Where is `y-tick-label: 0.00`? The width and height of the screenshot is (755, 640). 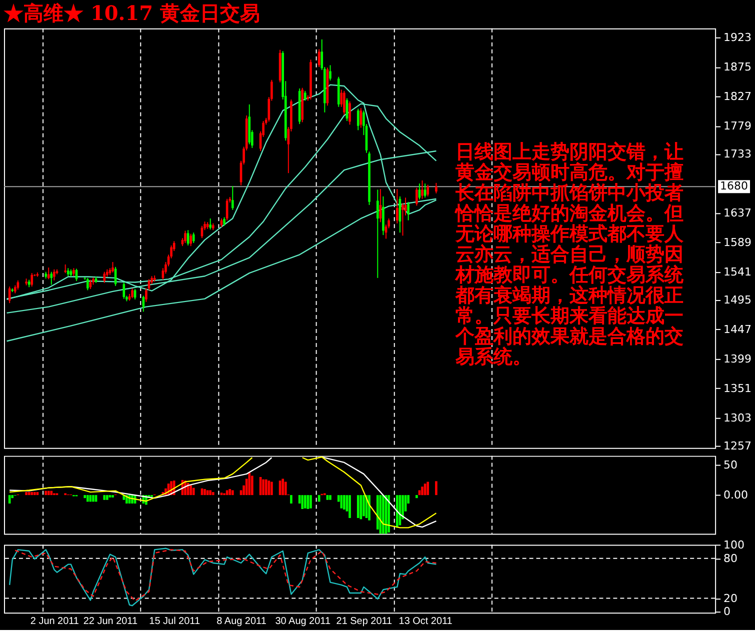
y-tick-label: 0.00 is located at coordinates (736, 495).